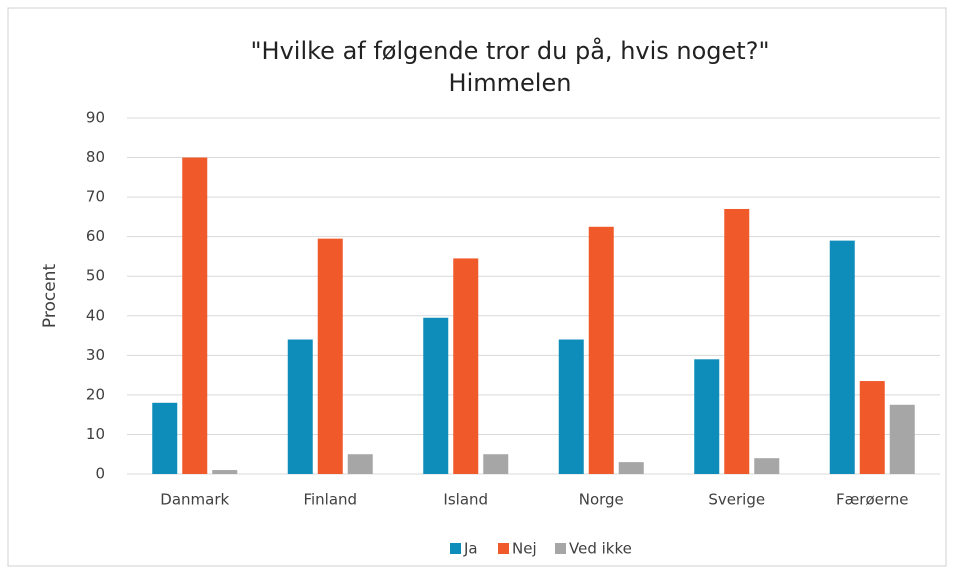  What do you see at coordinates (510, 83) in the screenshot?
I see `chart-subtitle: Himmelen` at bounding box center [510, 83].